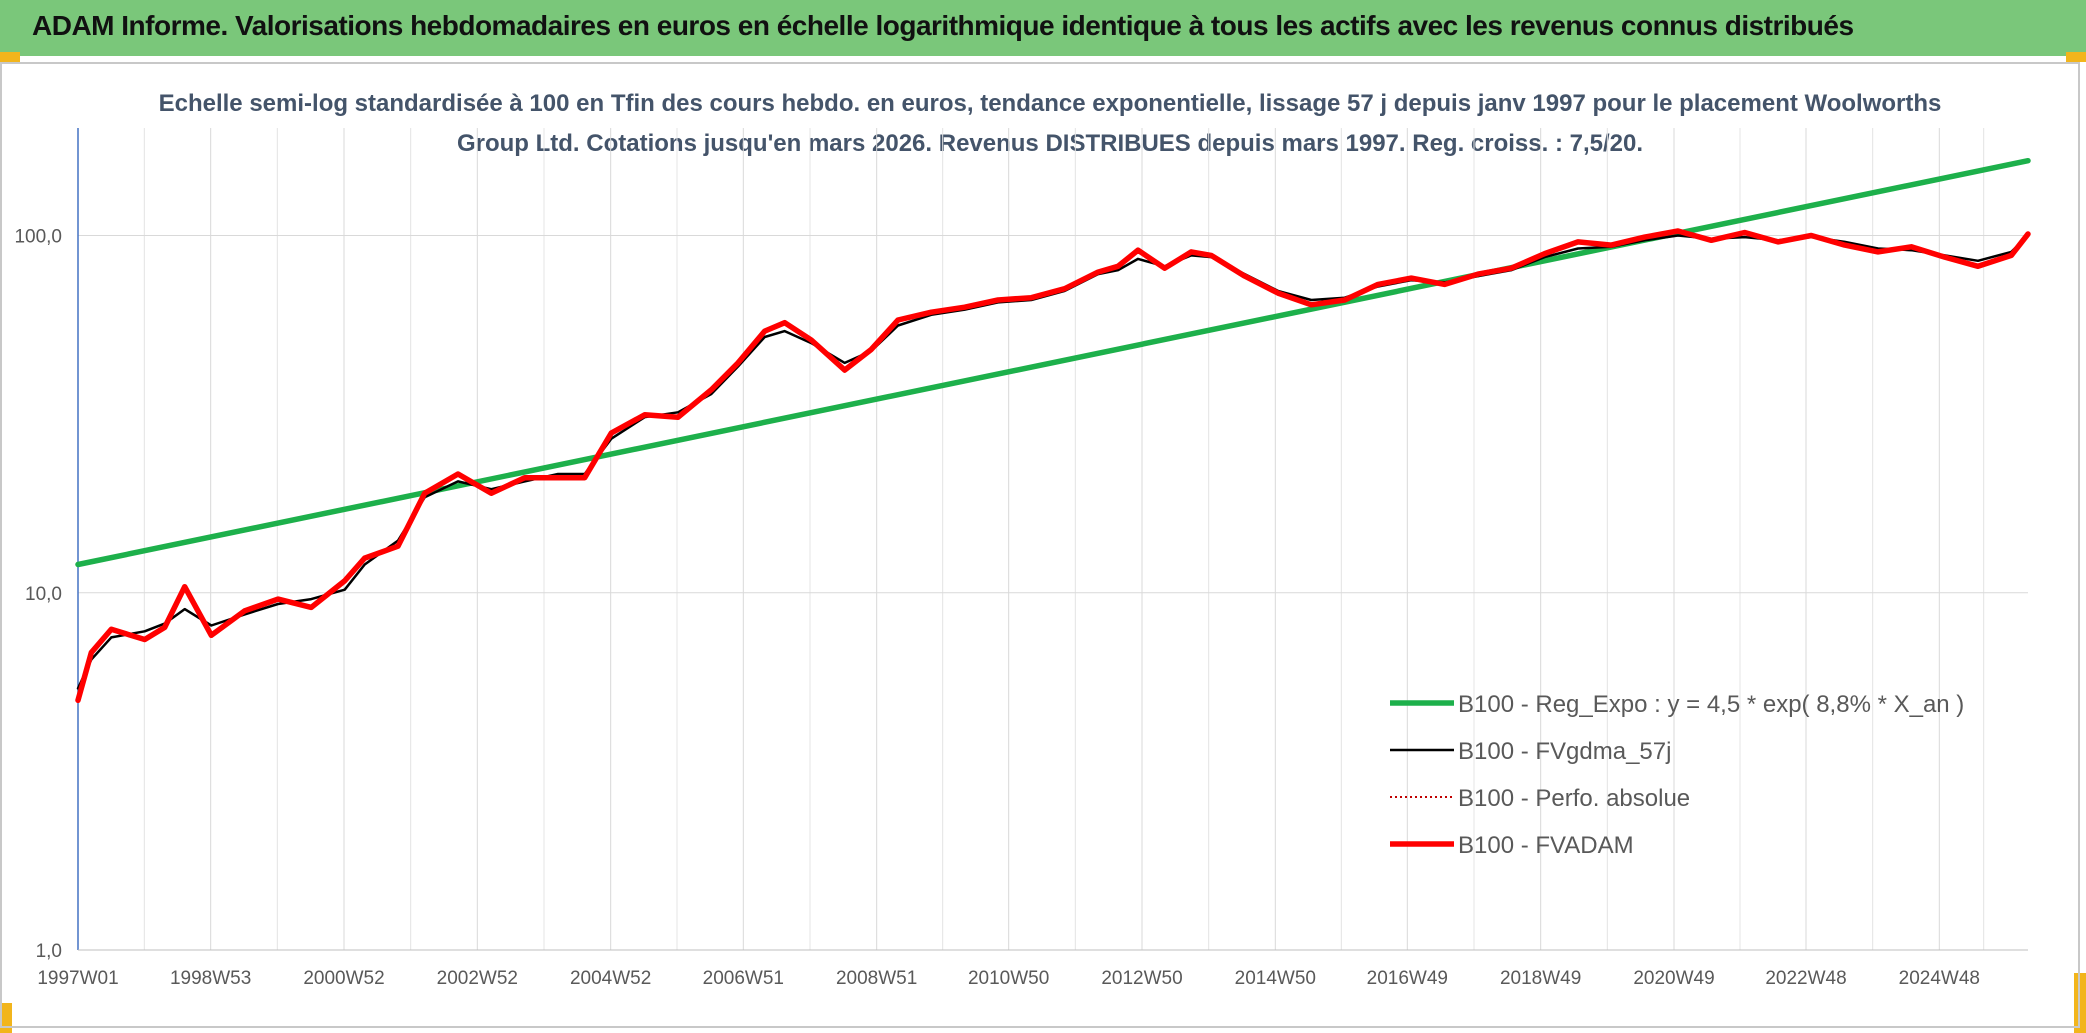 Image resolution: width=2086 pixels, height=1033 pixels. I want to click on y-tick-label: 100,0, so click(38, 237).